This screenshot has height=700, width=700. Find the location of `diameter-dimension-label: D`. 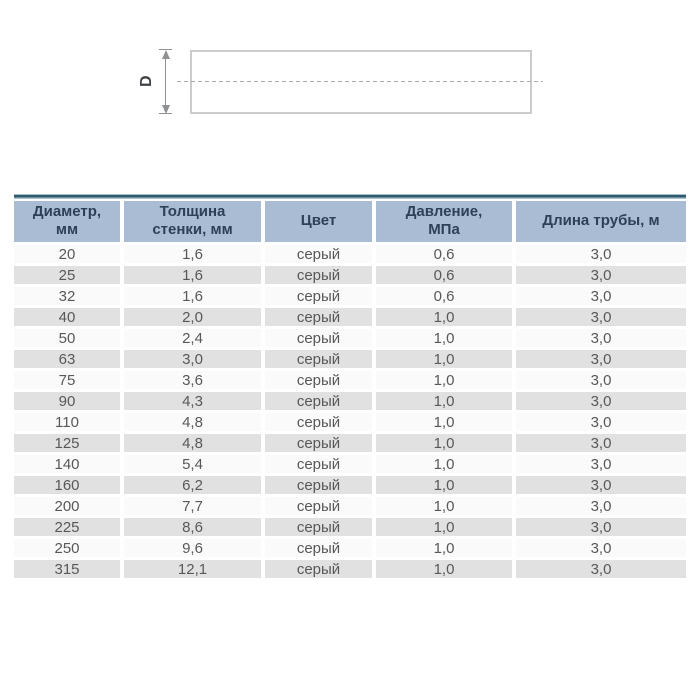

diameter-dimension-label: D is located at coordinates (146, 81).